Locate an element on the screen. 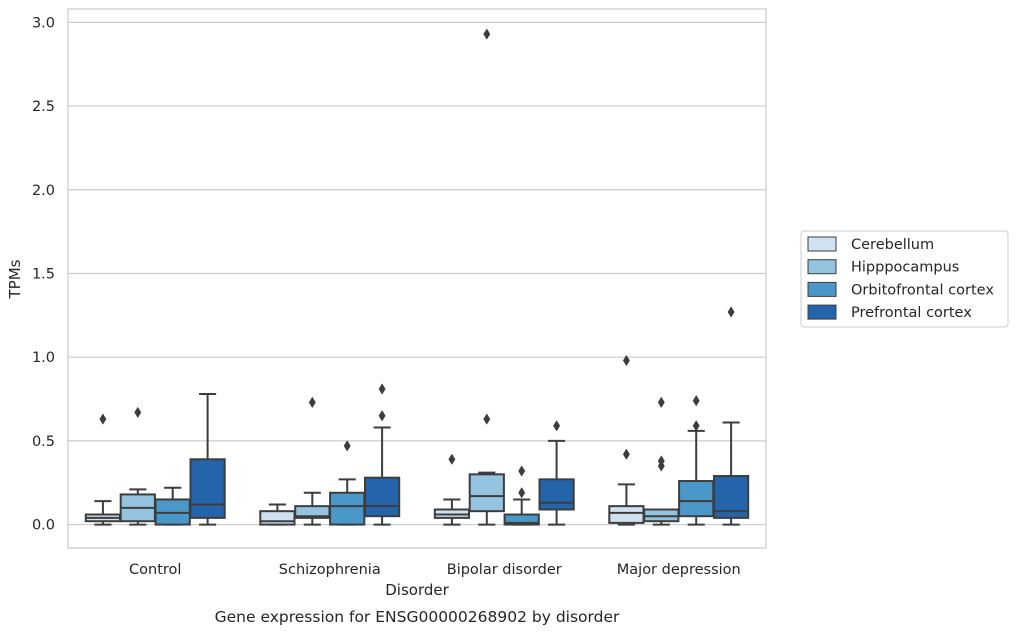 This screenshot has width=1018, height=638. legend-label: Prefrontal cortex is located at coordinates (911, 313).